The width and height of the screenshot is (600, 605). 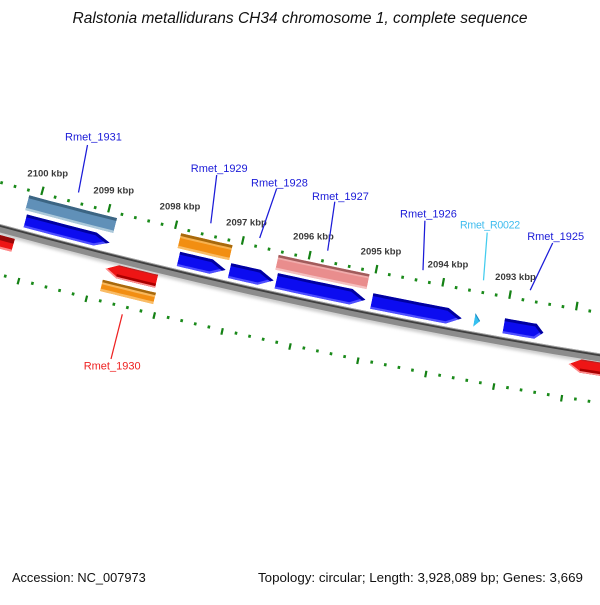 I want to click on svg-text: 2098 kbp, so click(x=180, y=207).